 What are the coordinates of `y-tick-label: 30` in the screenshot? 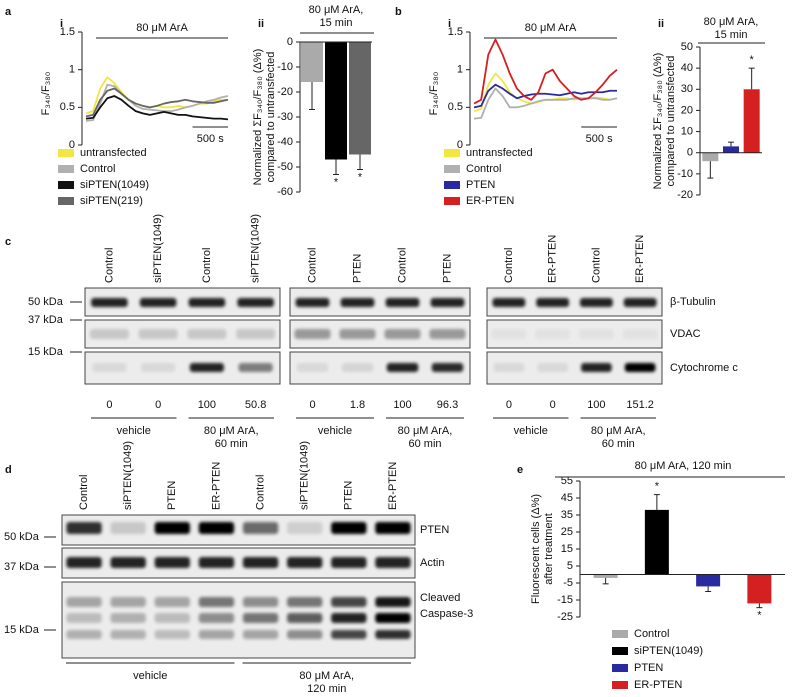 It's located at (687, 89).